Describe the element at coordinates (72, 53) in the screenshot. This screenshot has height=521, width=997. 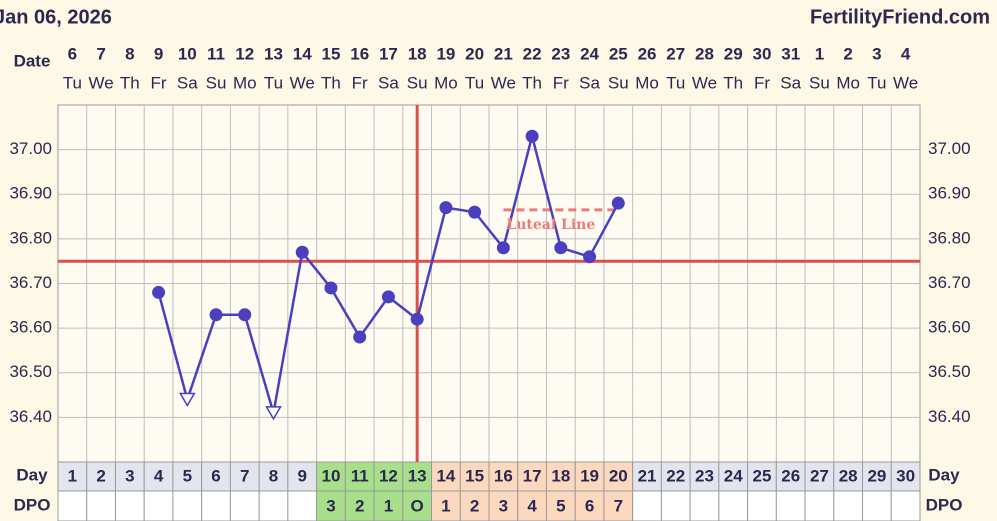
I see `date-label: 6` at that location.